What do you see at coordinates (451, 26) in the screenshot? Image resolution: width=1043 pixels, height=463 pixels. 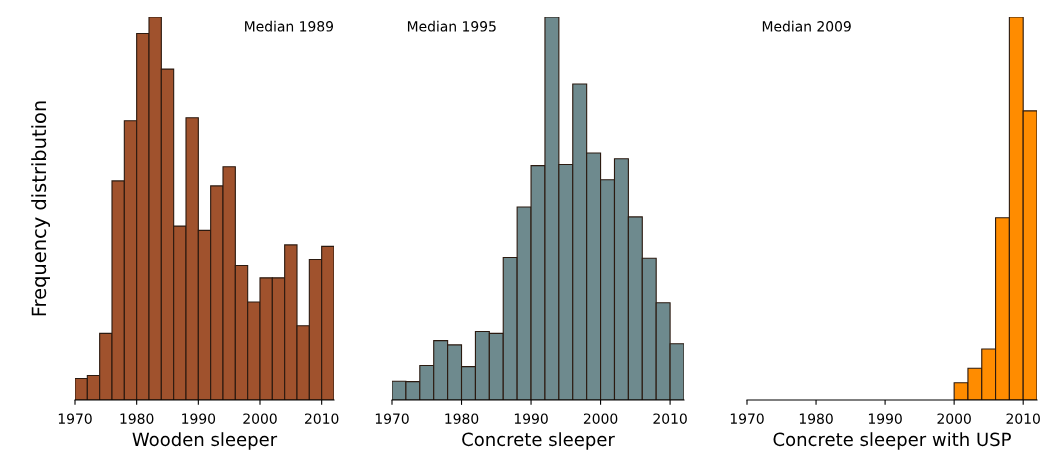 I see `annotation: Median 1995` at bounding box center [451, 26].